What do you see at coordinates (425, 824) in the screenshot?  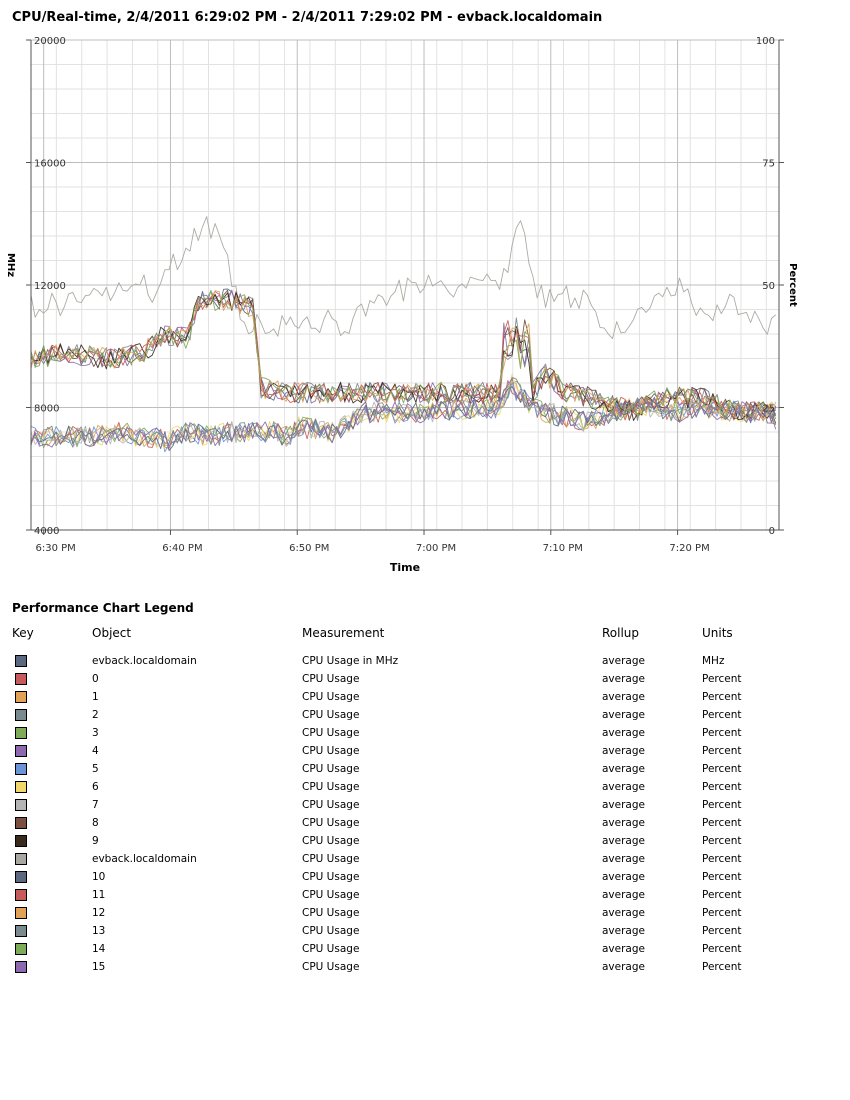 I see `legend-row: 8 CPU Usage average Percent` at bounding box center [425, 824].